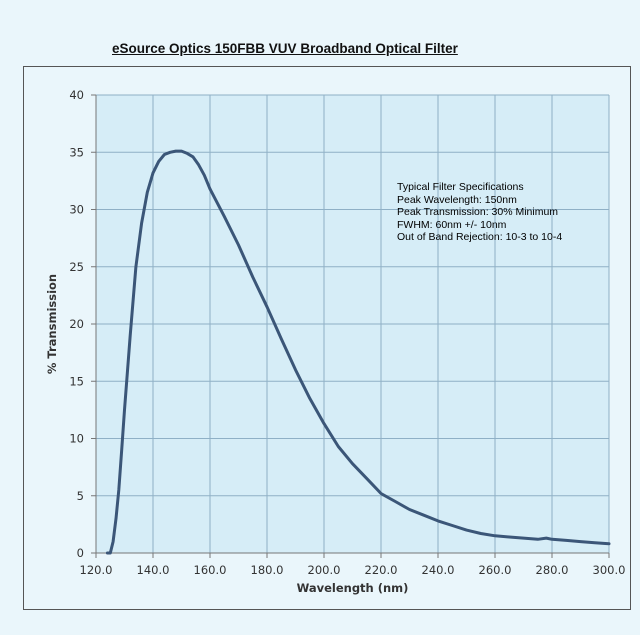  I want to click on spec-fwhm: FWHM: 60nm +/- 10nm, so click(452, 224).